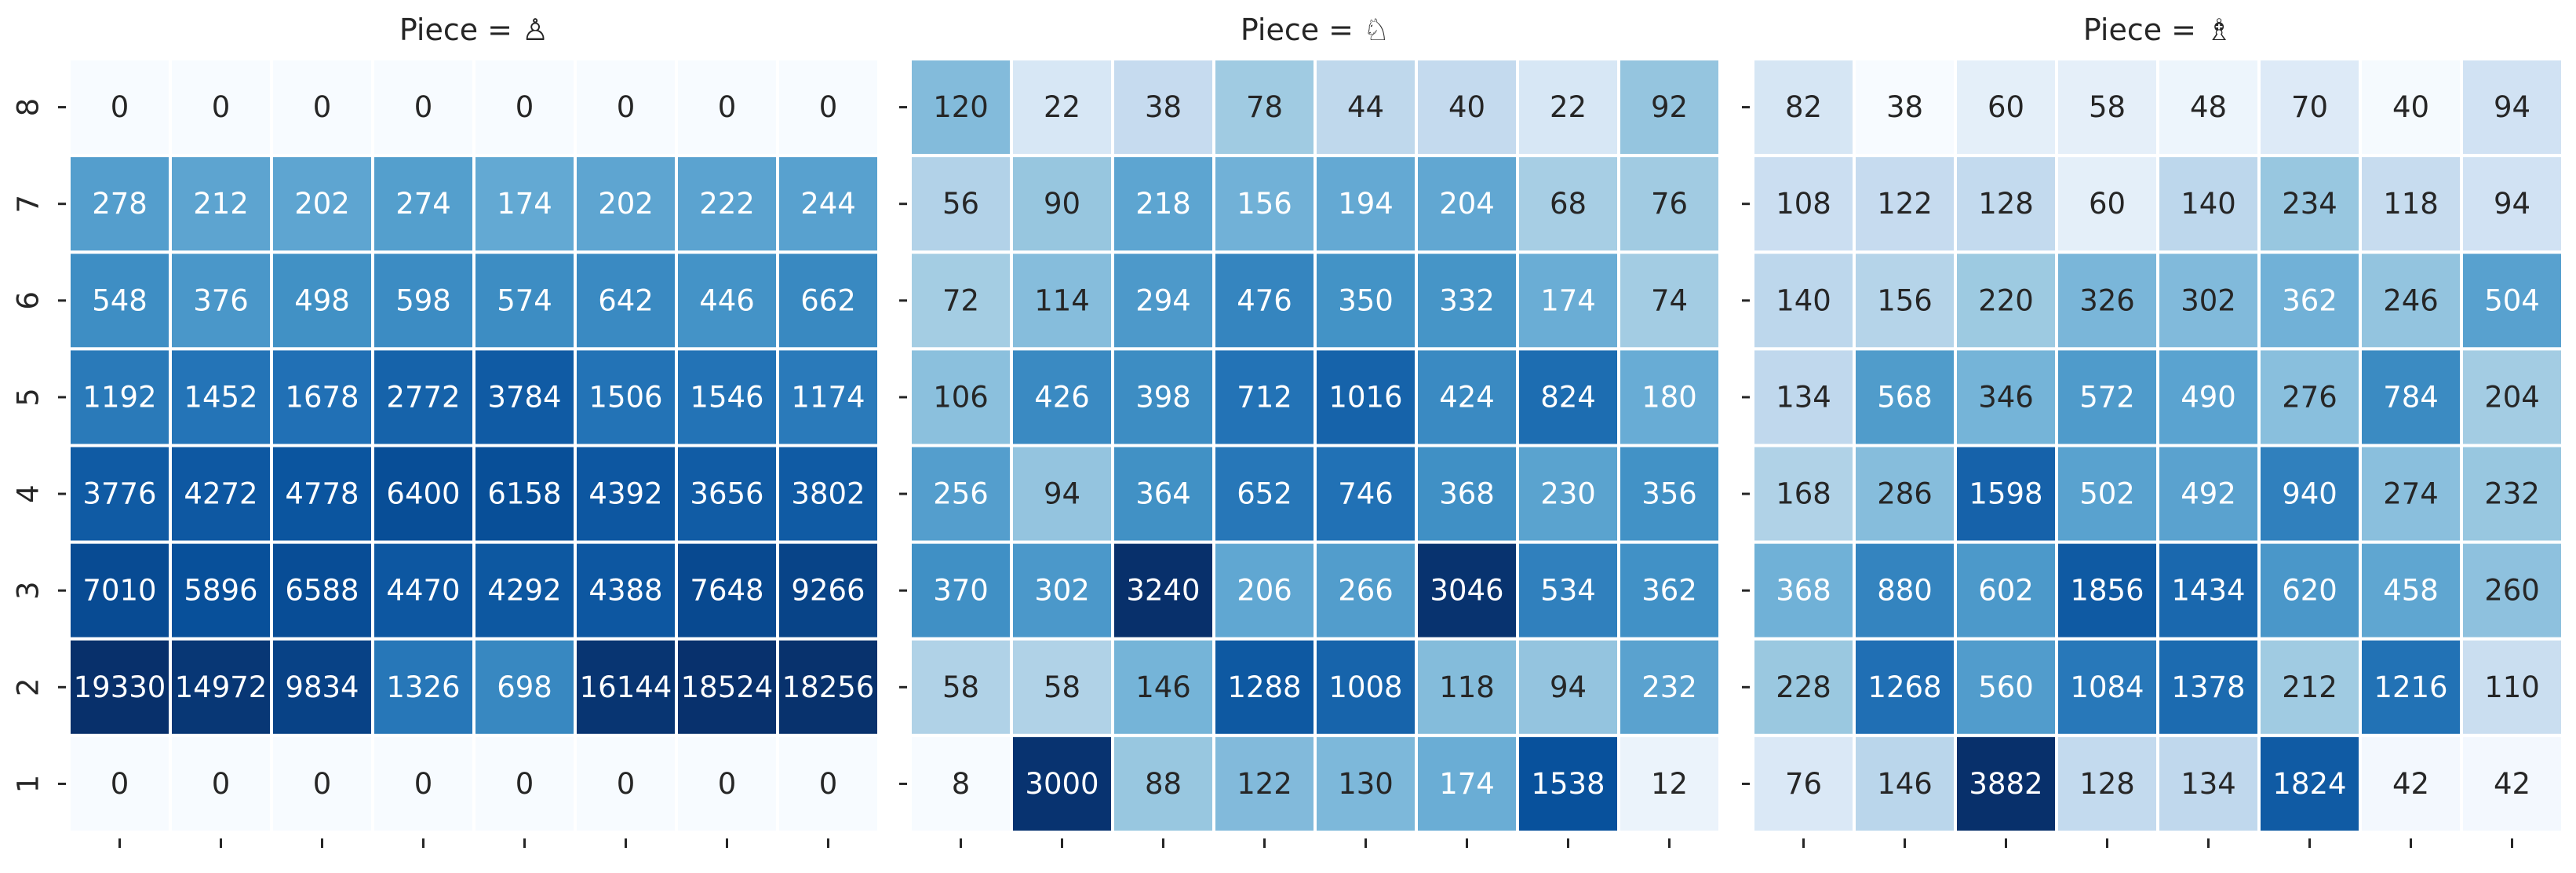 This screenshot has width=2576, height=873. Describe the element at coordinates (1905, 300) in the screenshot. I see `cell-label: 156` at that location.